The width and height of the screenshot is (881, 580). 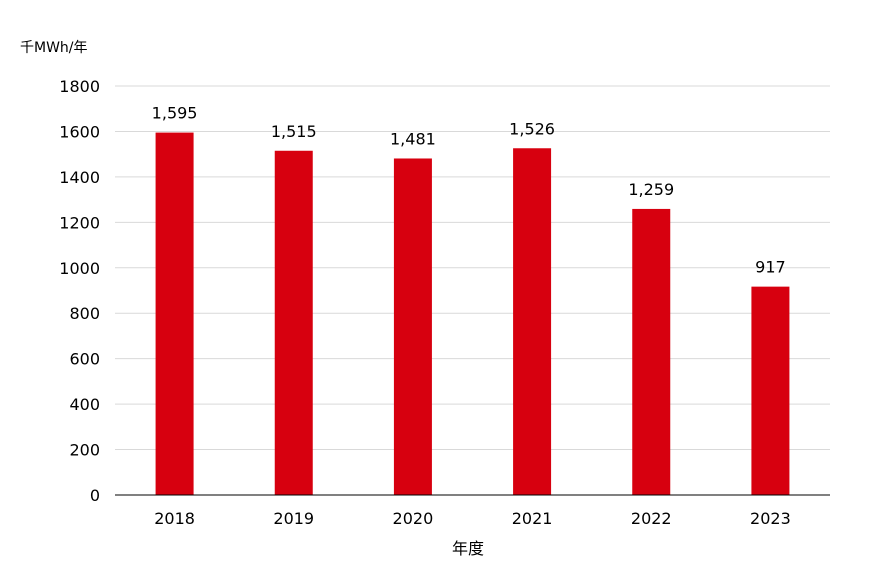 I want to click on y-tick-label: 0, so click(x=95, y=495).